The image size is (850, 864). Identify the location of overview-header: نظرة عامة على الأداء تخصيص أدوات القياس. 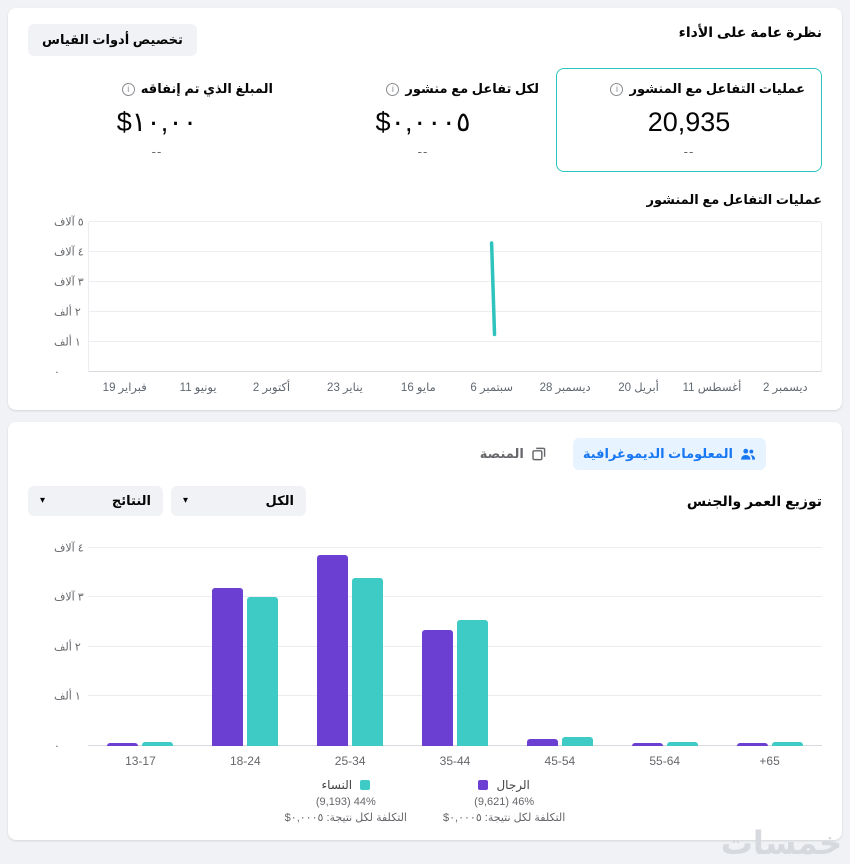
(425, 40).